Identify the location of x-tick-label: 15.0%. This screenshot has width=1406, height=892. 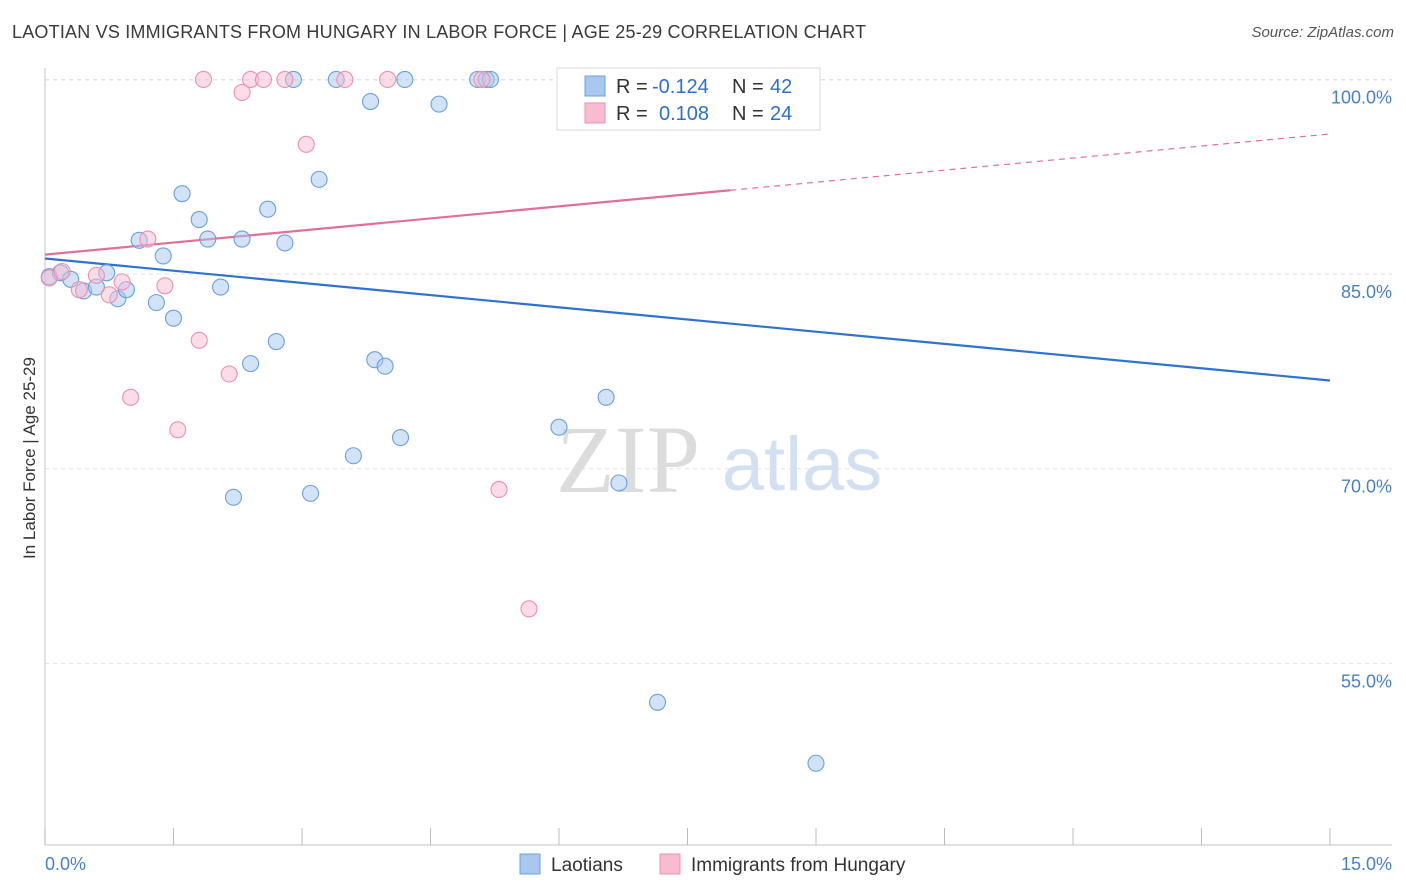
(1366, 864).